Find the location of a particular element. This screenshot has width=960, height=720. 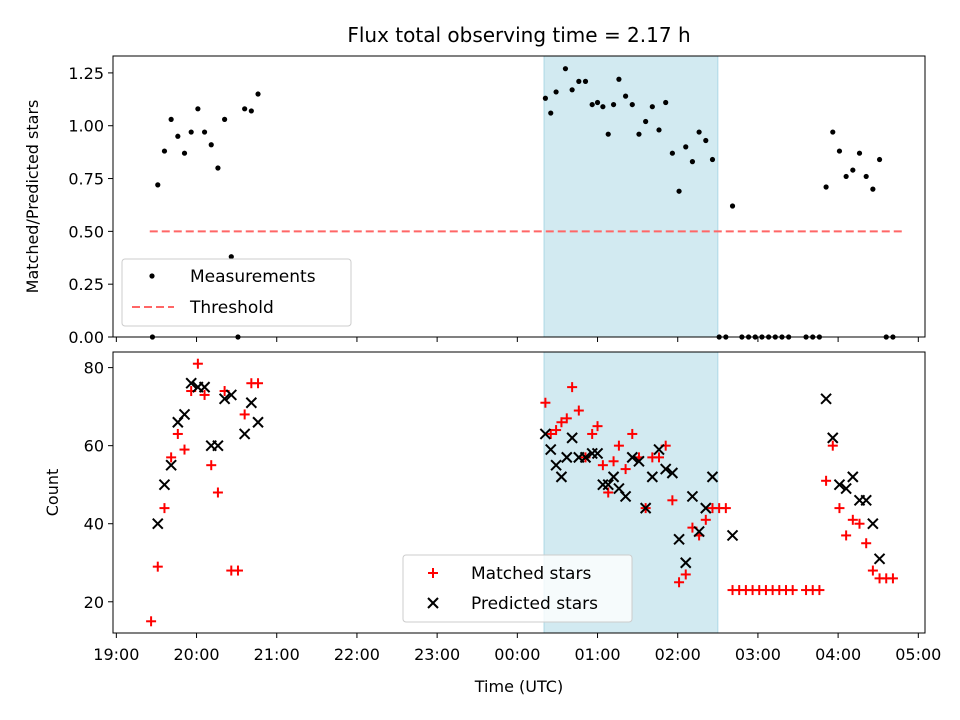

y-tick-label: 0.75 is located at coordinates (86, 179).